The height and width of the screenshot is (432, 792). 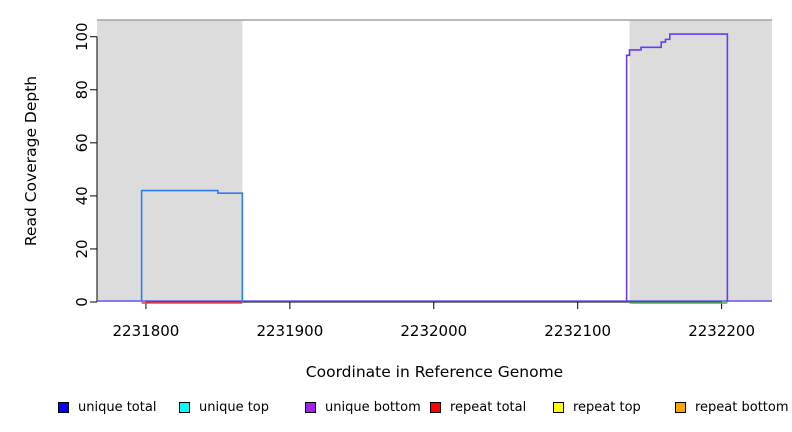 I want to click on legend-item-repeat-total: repeat total, so click(x=478, y=407).